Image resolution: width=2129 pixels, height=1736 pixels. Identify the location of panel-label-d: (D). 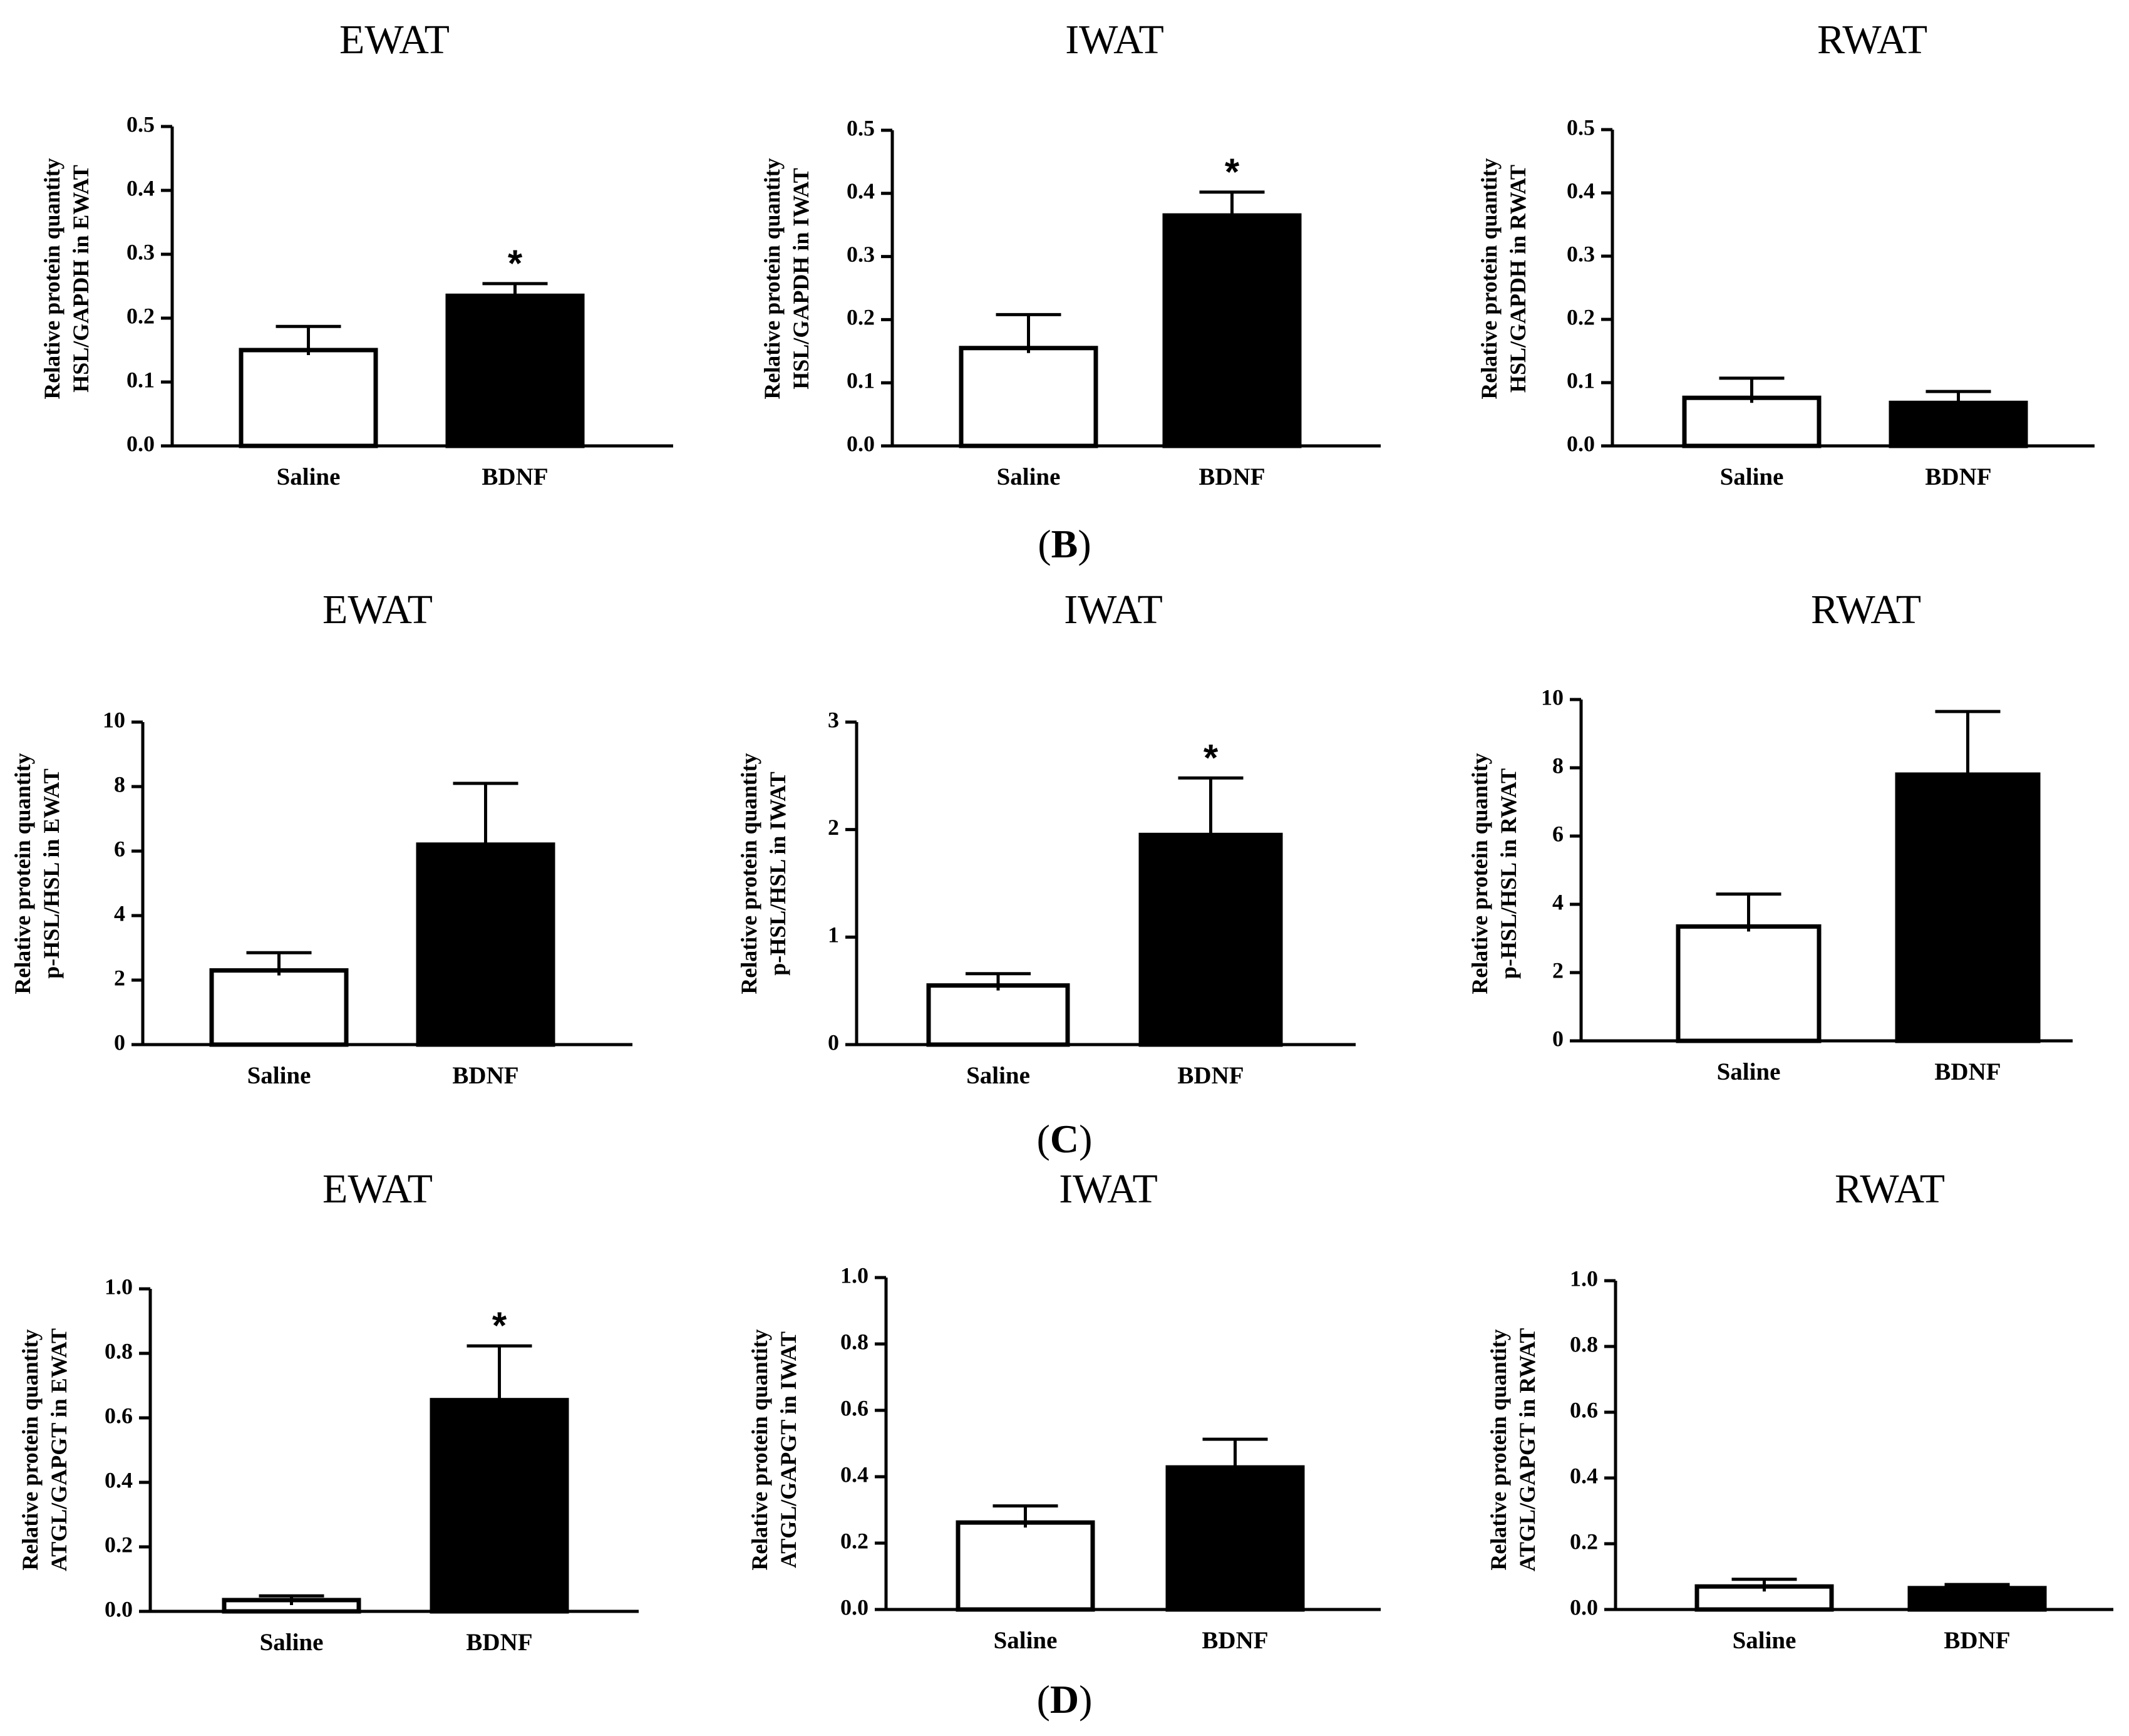
(1065, 1700).